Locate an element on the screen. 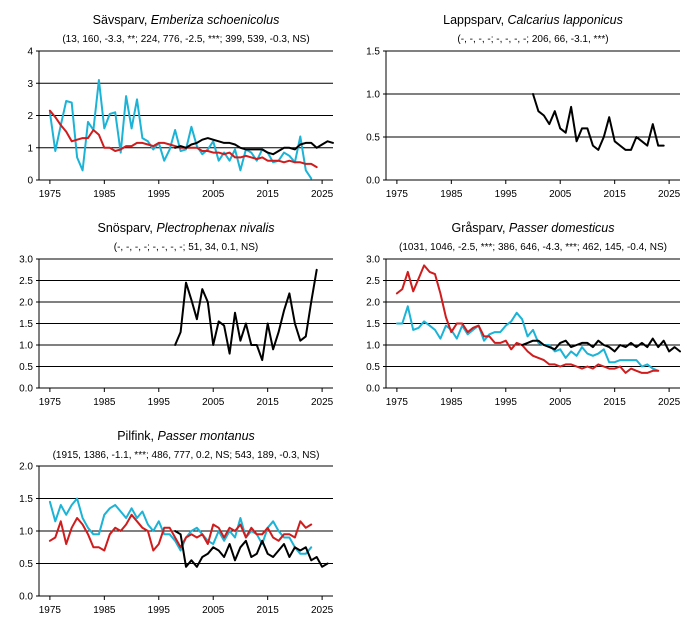 This screenshot has height=637, width=692. species-common-name: Snösparv is located at coordinates (125, 228).